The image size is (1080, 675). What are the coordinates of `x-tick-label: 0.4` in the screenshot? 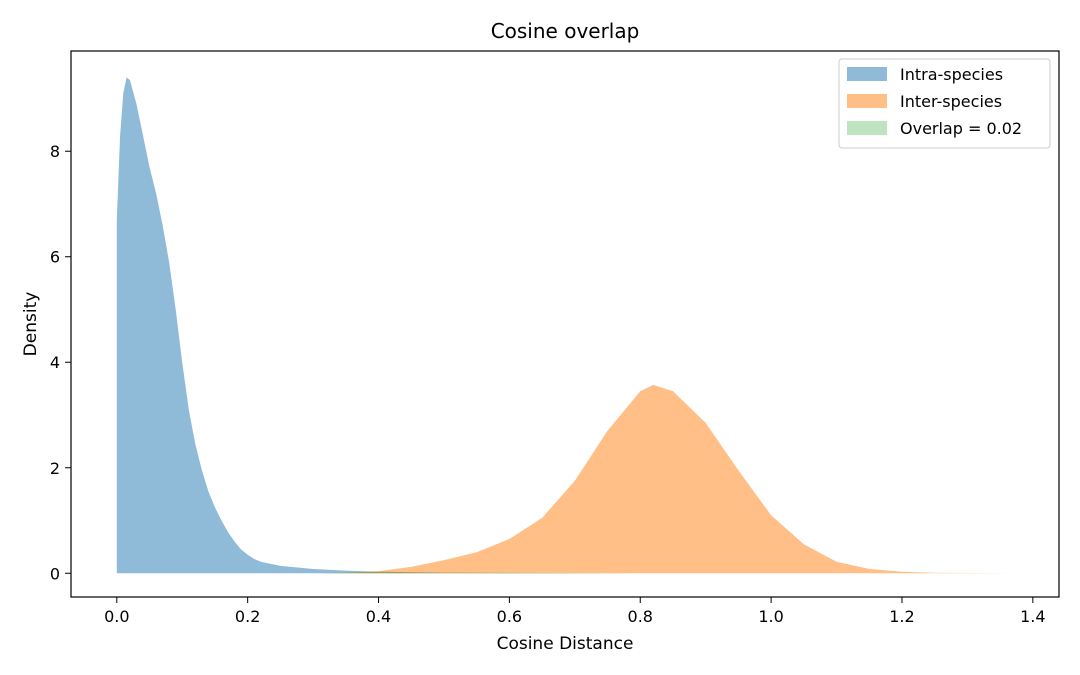 It's located at (378, 616).